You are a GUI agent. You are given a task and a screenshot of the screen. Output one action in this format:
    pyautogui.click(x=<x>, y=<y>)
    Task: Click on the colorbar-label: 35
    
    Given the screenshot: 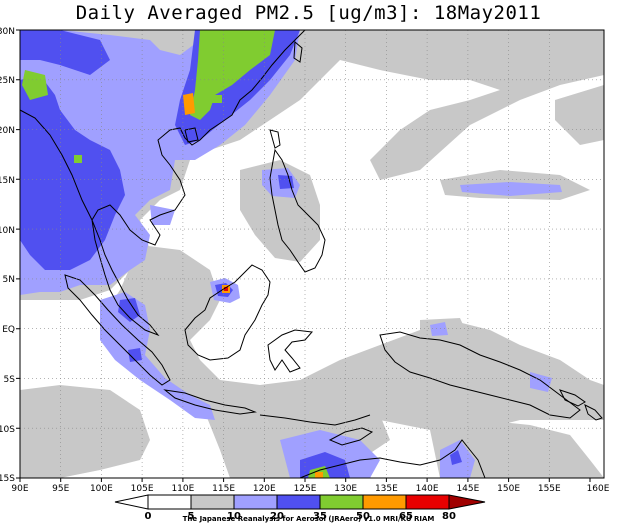 What is the action you would take?
    pyautogui.click(x=320, y=516)
    